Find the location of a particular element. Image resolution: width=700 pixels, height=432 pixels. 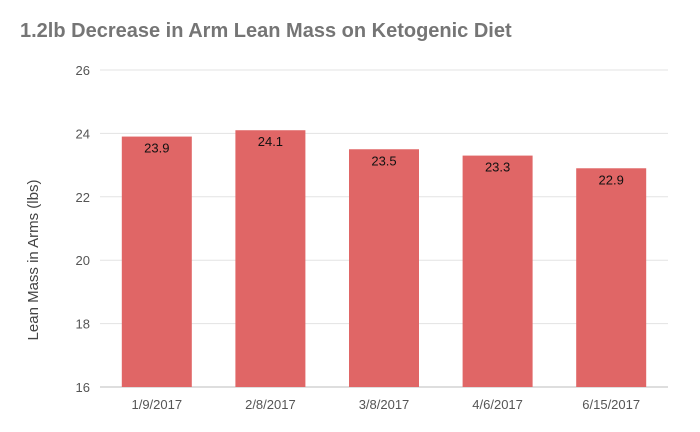

data-label: 22.9 is located at coordinates (611, 179).